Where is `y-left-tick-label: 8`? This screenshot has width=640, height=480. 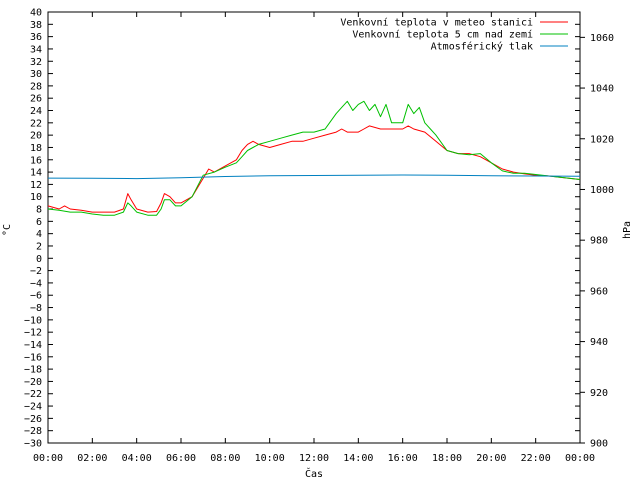 y-left-tick-label: 8 is located at coordinates (39, 210).